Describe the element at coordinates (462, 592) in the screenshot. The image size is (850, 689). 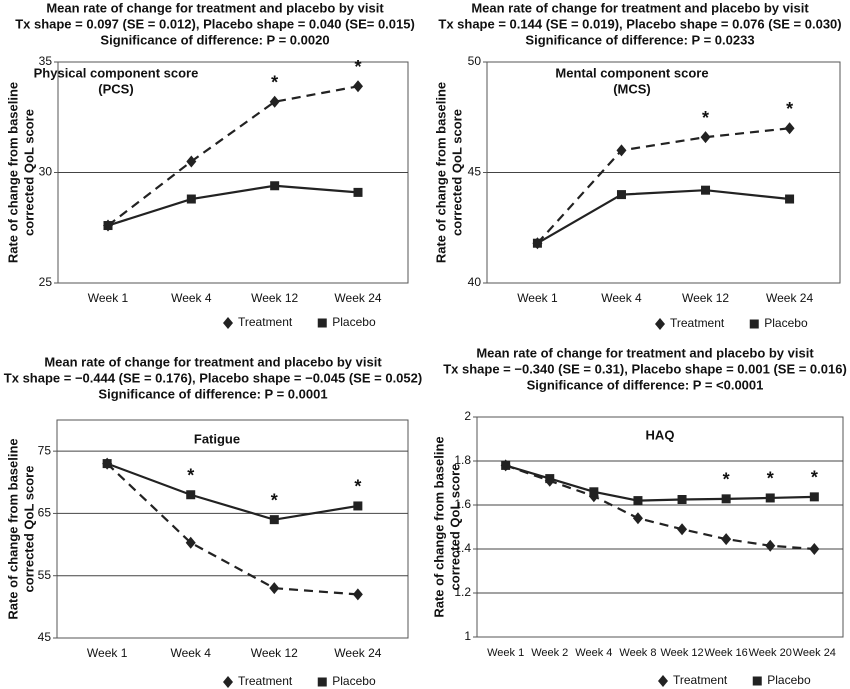
I see `y-tick-label: 1.2` at that location.